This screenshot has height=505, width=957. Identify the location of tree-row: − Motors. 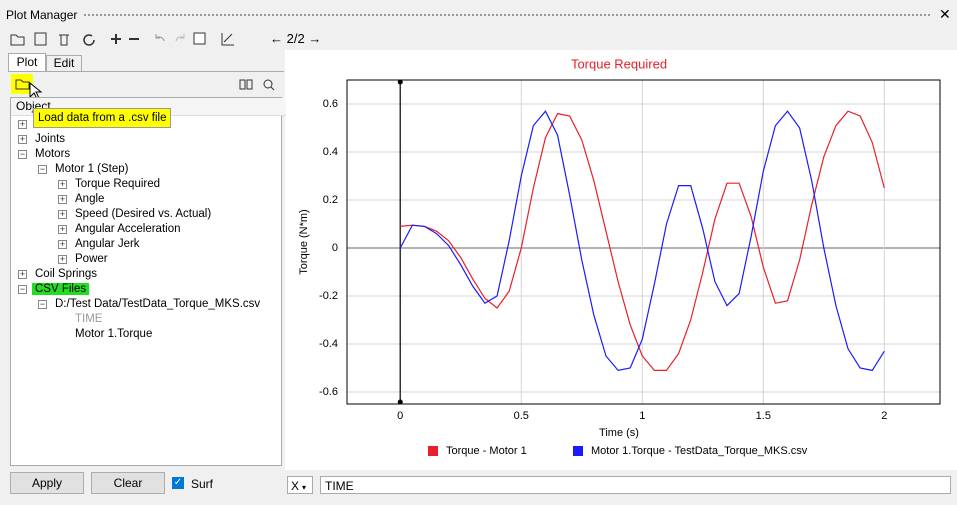
(44, 154).